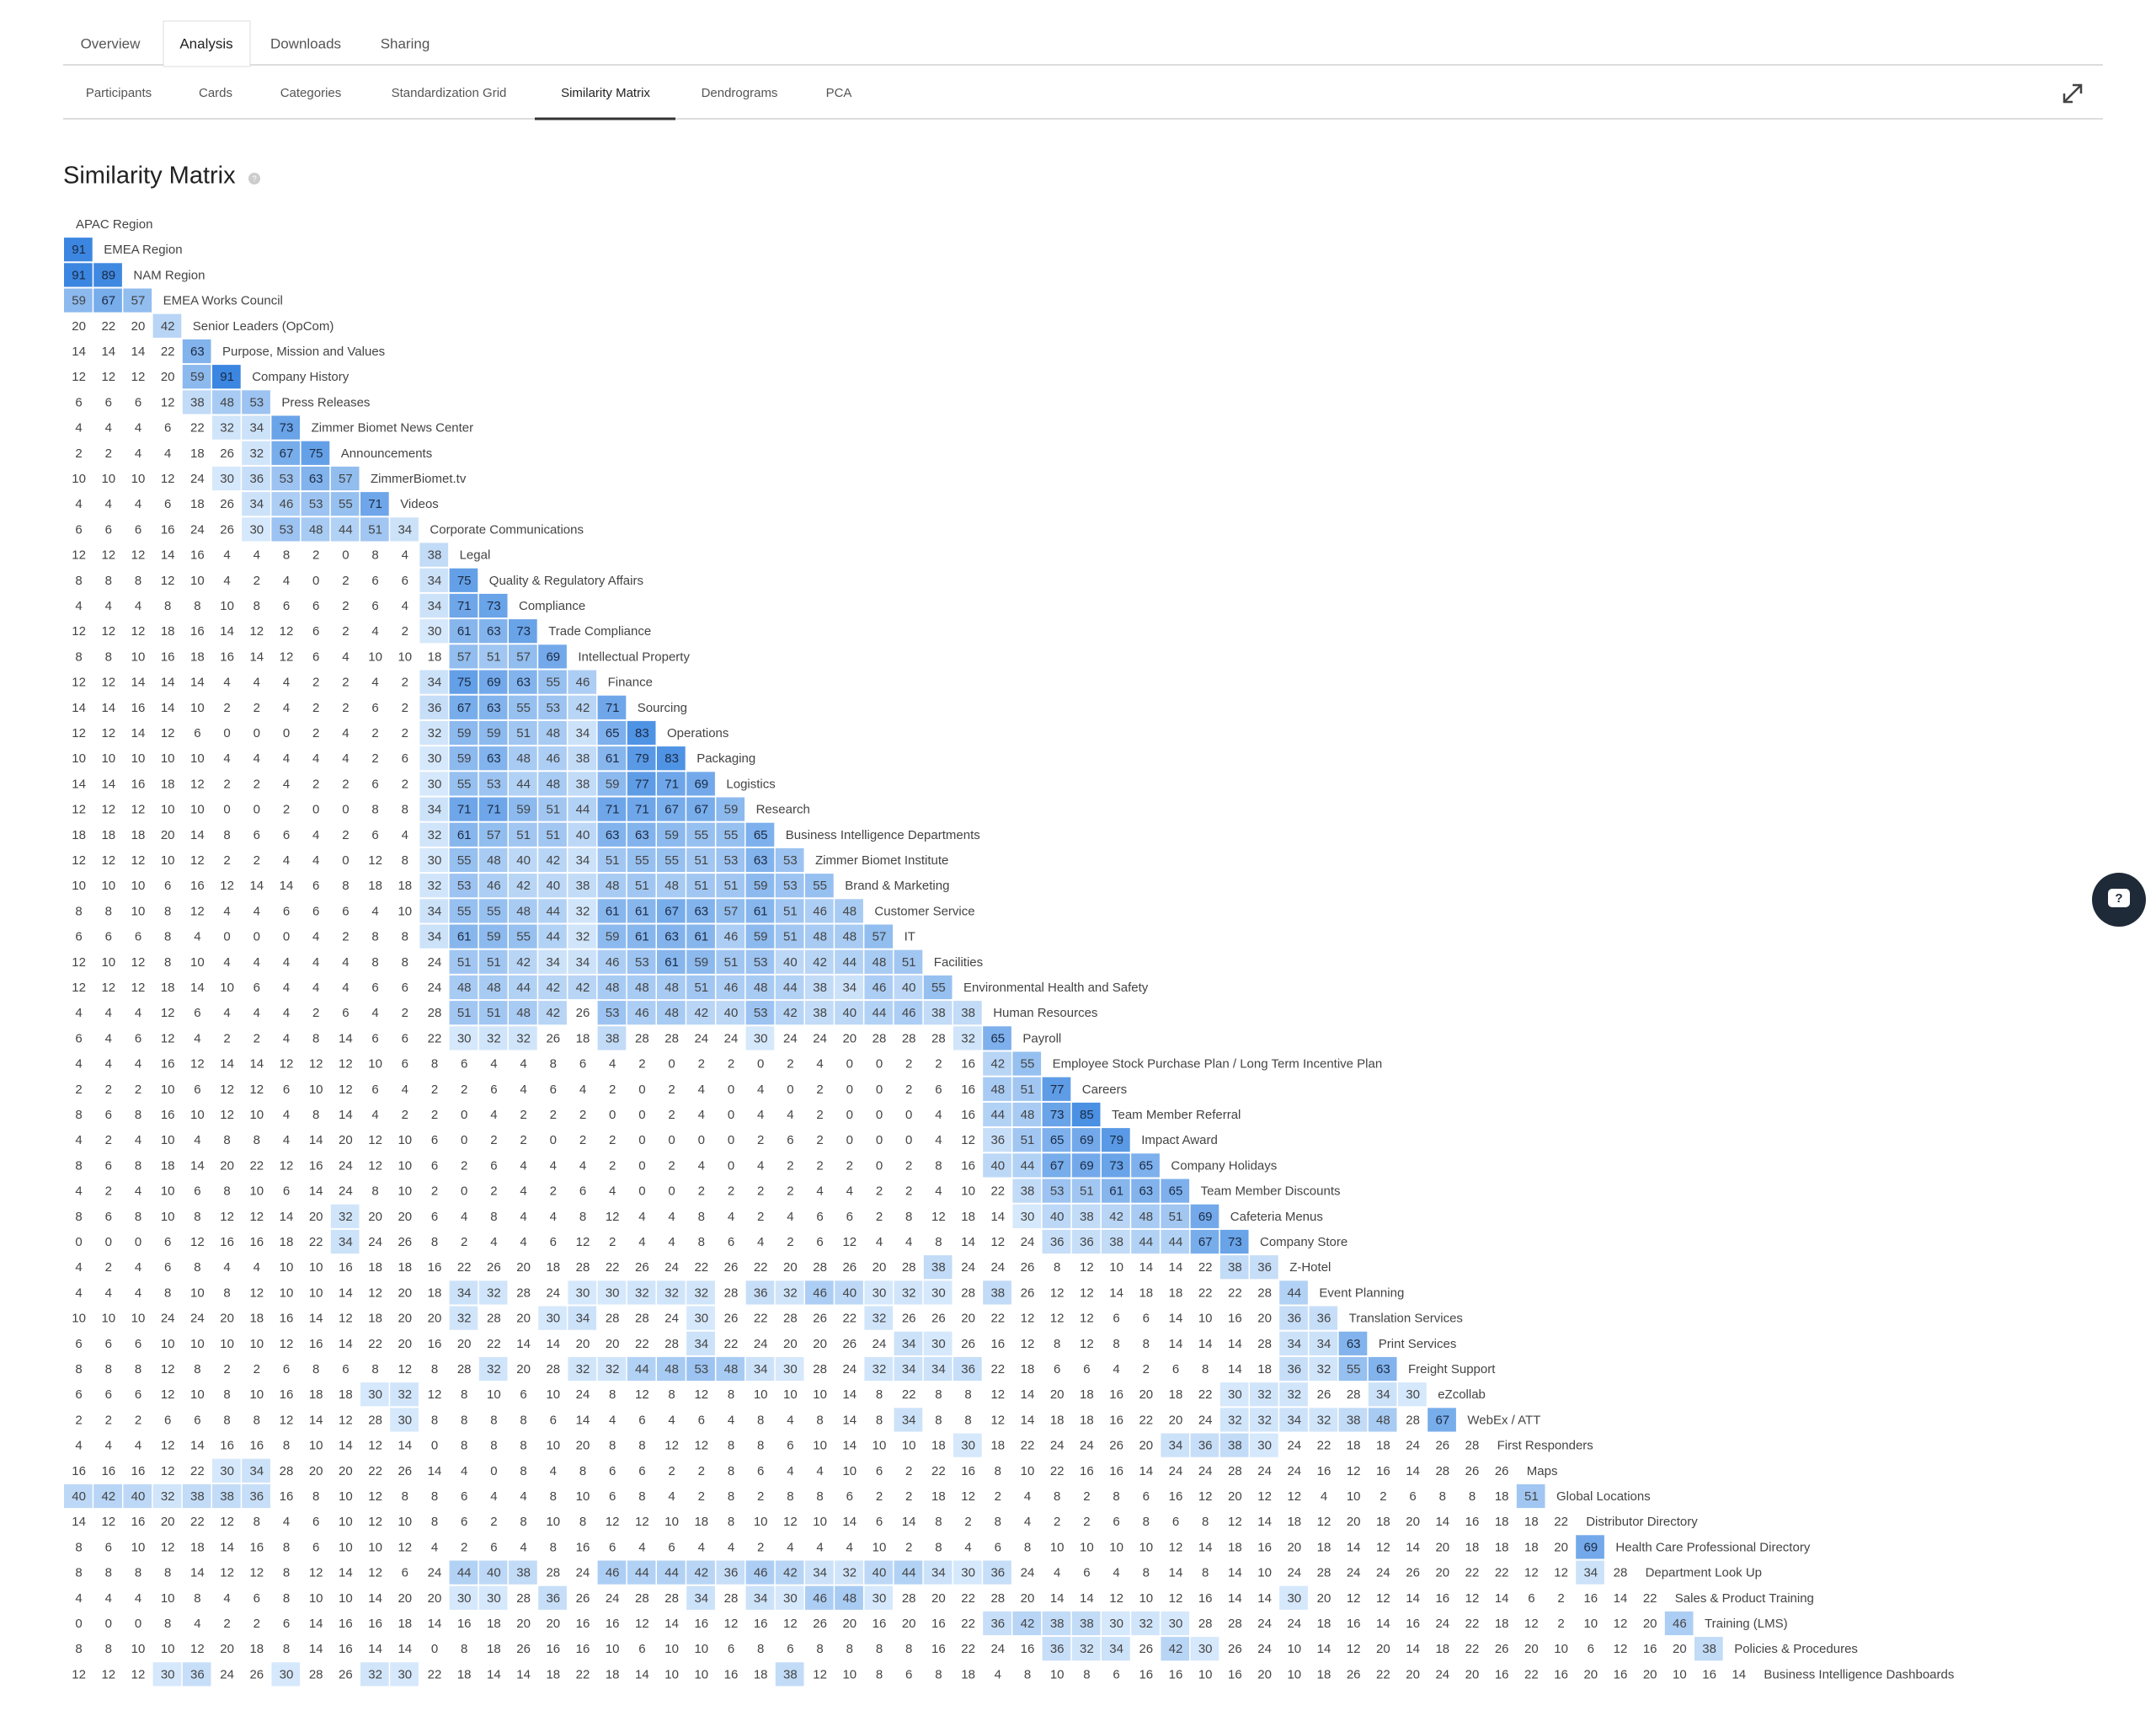  What do you see at coordinates (205, 43) in the screenshot?
I see `tab-active: Analysis` at bounding box center [205, 43].